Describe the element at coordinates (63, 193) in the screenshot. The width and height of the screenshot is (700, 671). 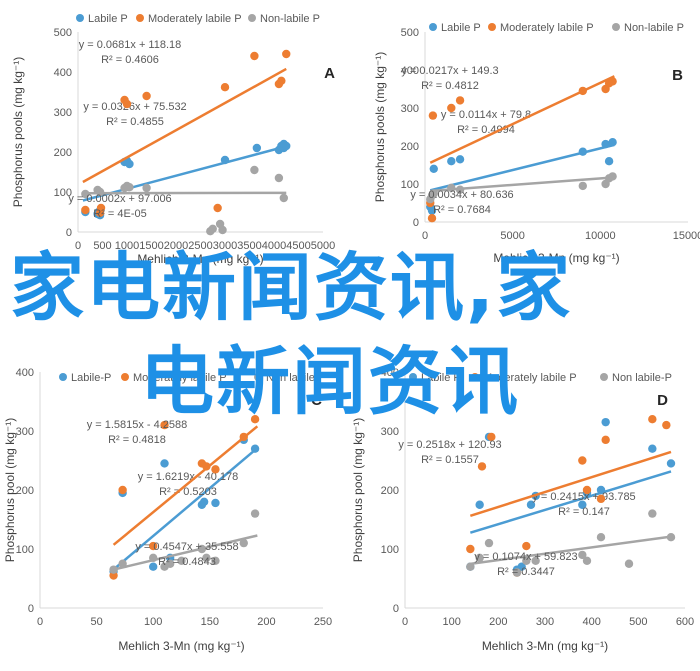
I see `panel-a-y-tick-label: 100` at that location.